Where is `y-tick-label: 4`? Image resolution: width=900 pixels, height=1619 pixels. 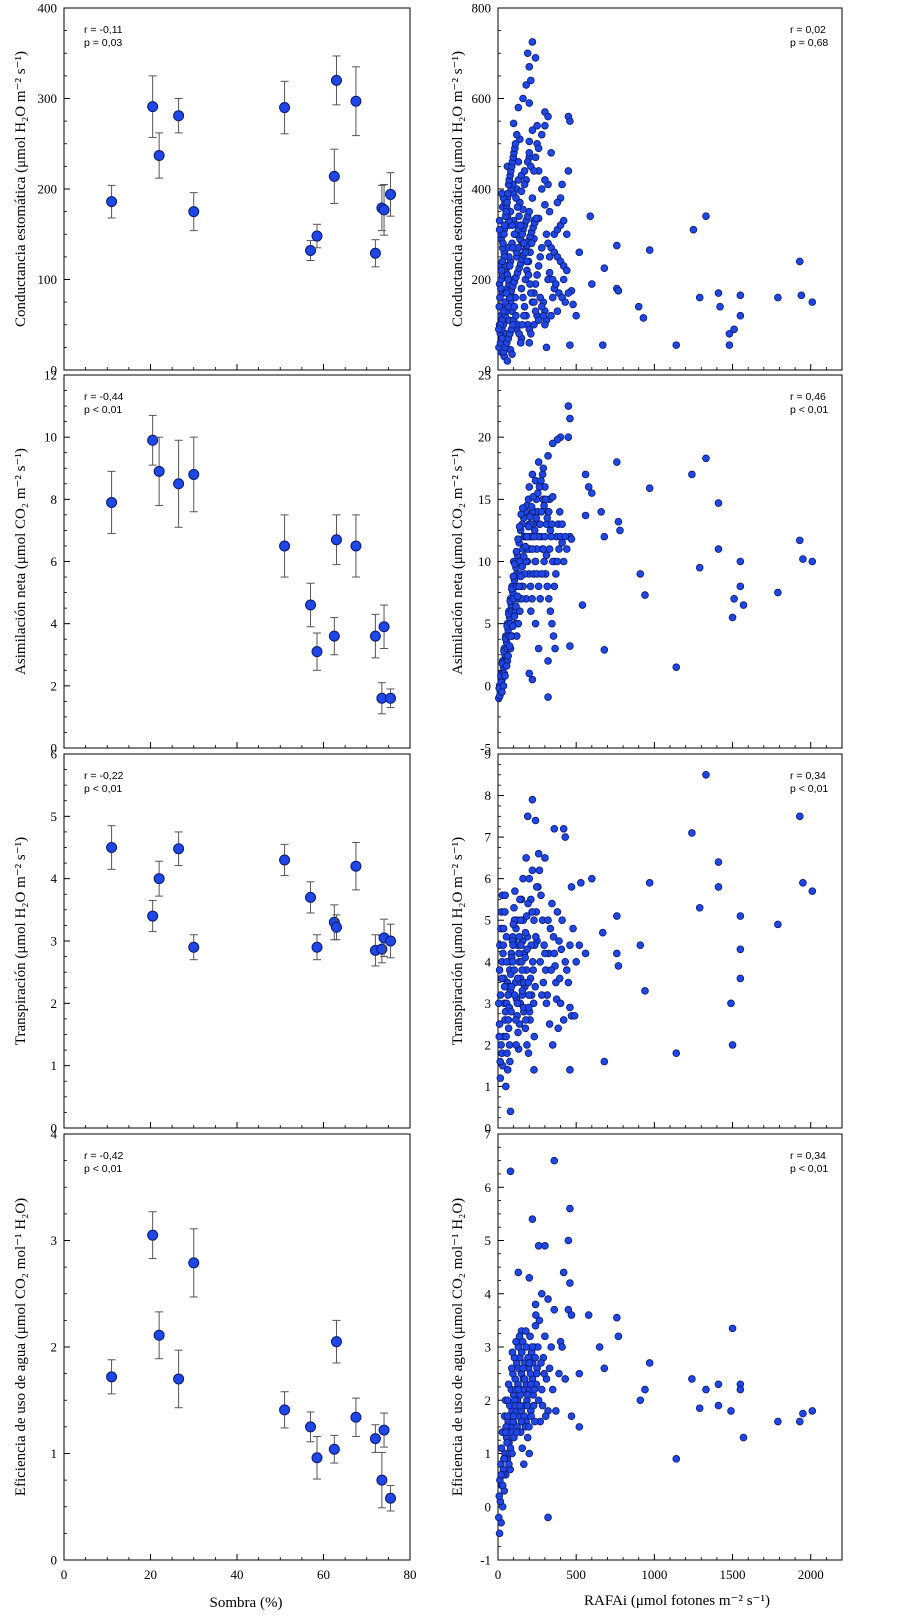
y-tick-label: 4 is located at coordinates (488, 1293).